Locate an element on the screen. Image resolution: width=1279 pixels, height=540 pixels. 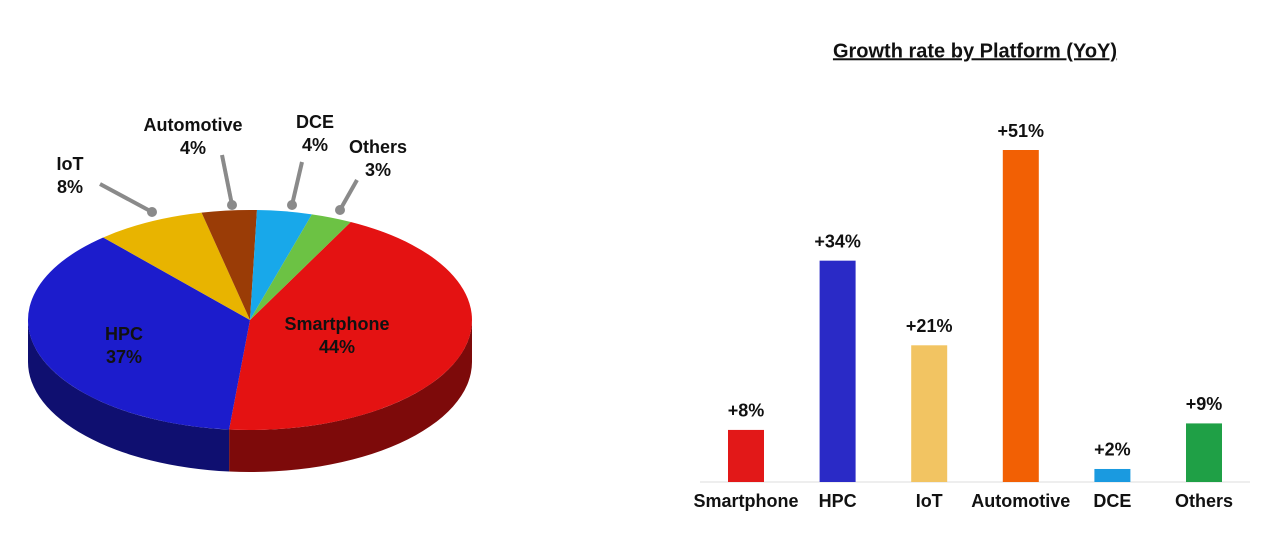
slice-label: Others is located at coordinates (378, 147).